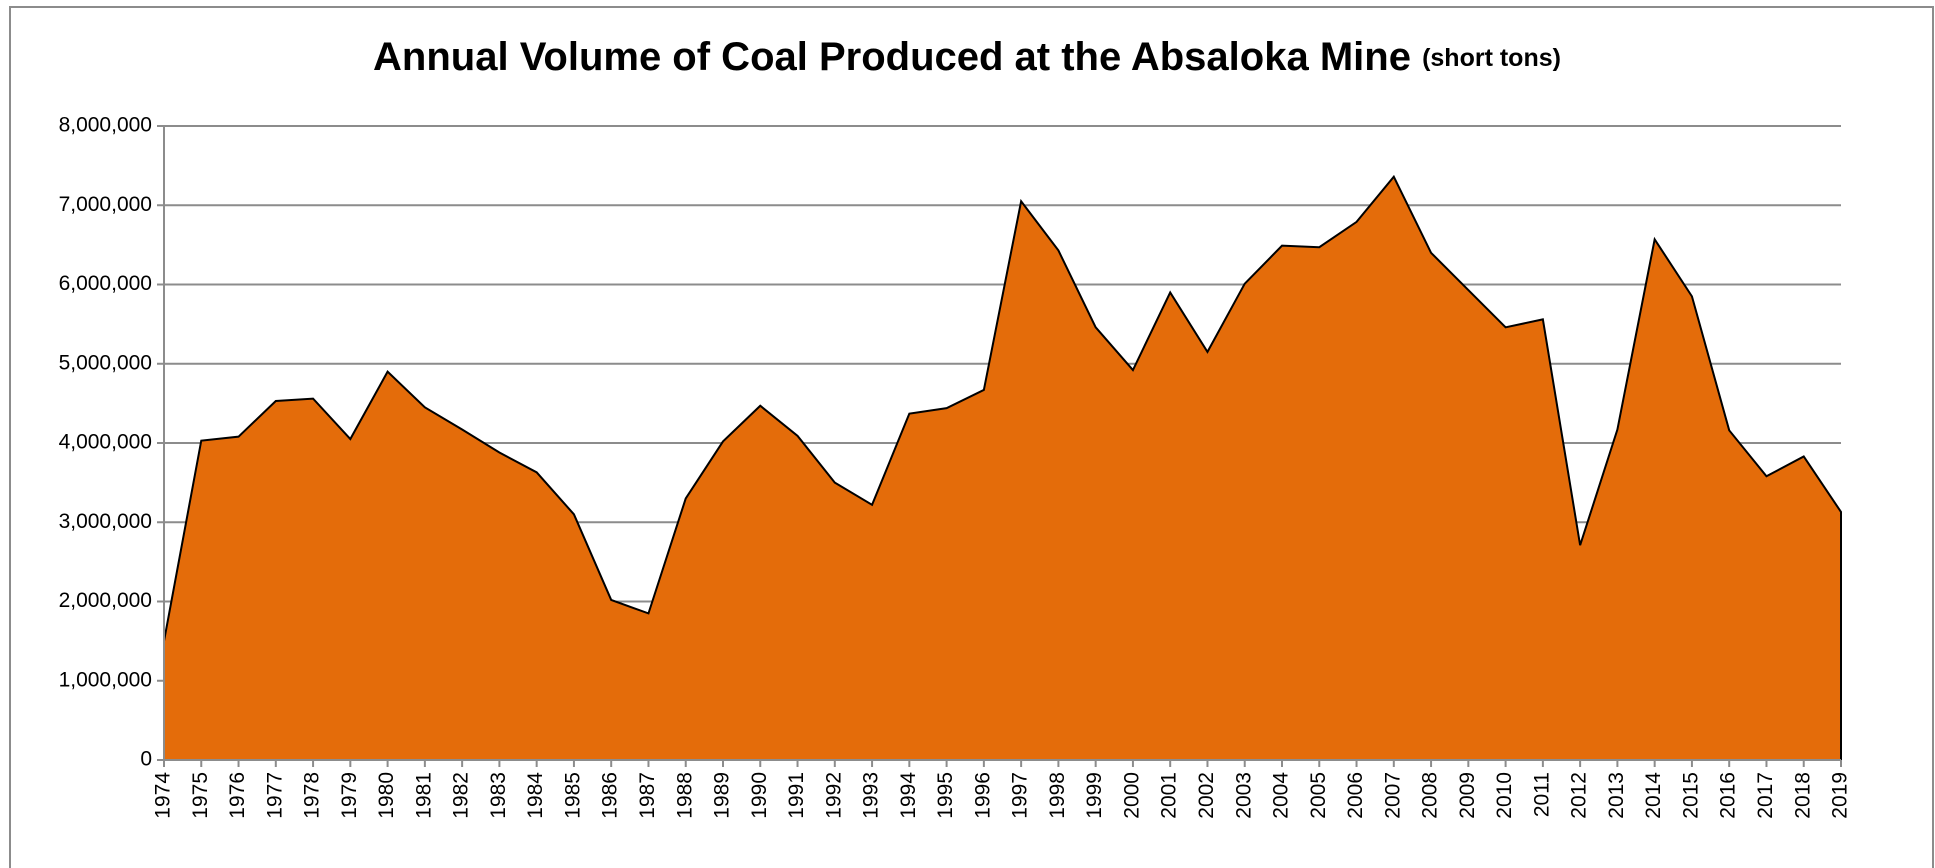 This screenshot has width=1935, height=868. What do you see at coordinates (796, 795) in the screenshot?
I see `x-tick-label: 1991` at bounding box center [796, 795].